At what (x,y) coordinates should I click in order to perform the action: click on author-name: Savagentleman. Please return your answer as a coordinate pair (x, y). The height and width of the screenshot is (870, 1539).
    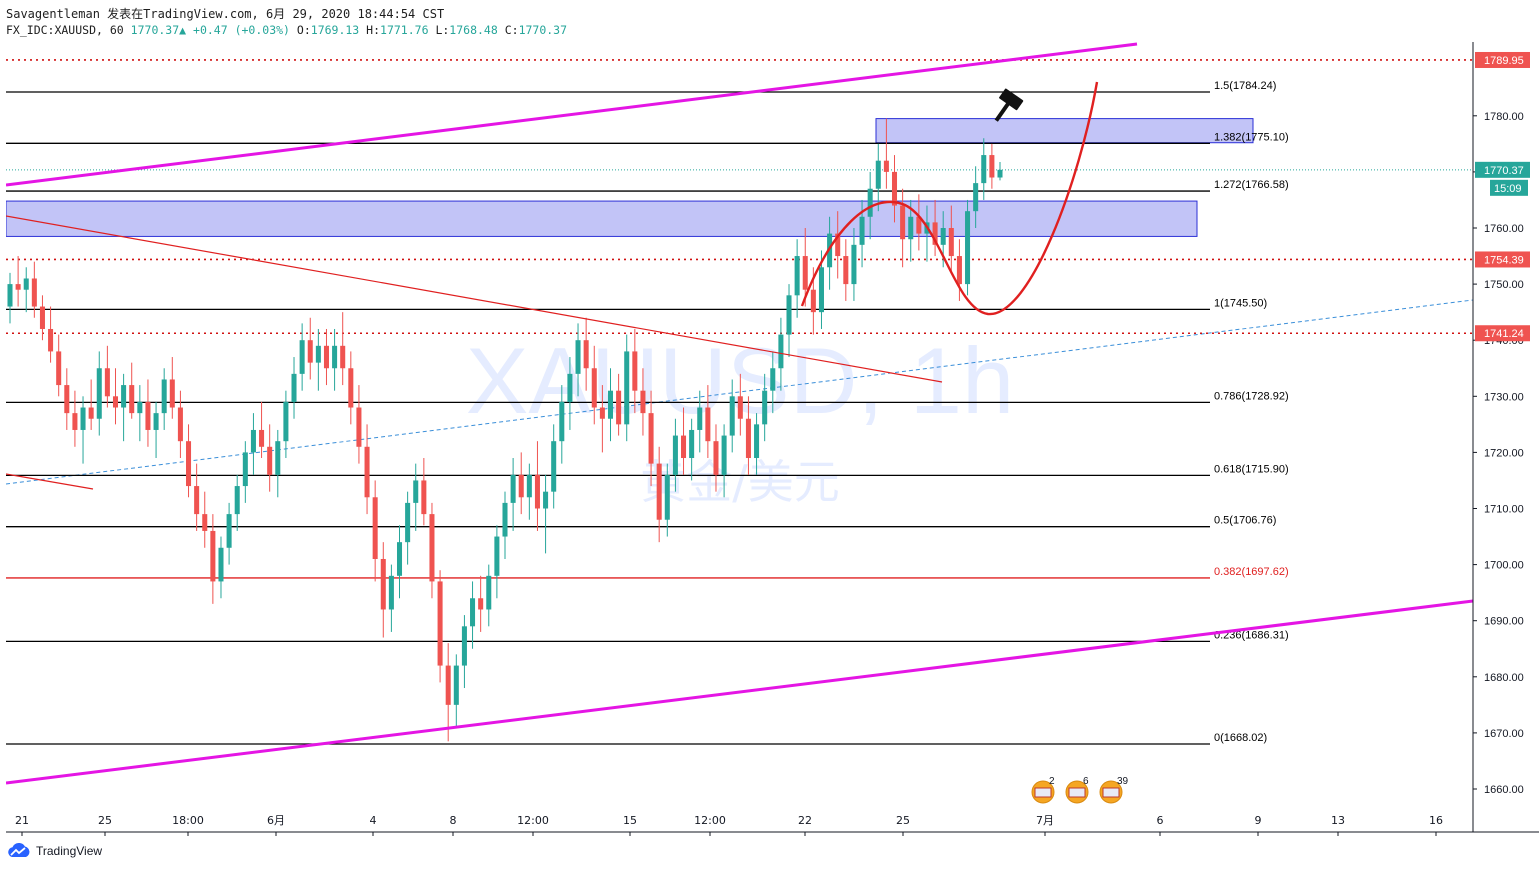
    Looking at the image, I should click on (53, 14).